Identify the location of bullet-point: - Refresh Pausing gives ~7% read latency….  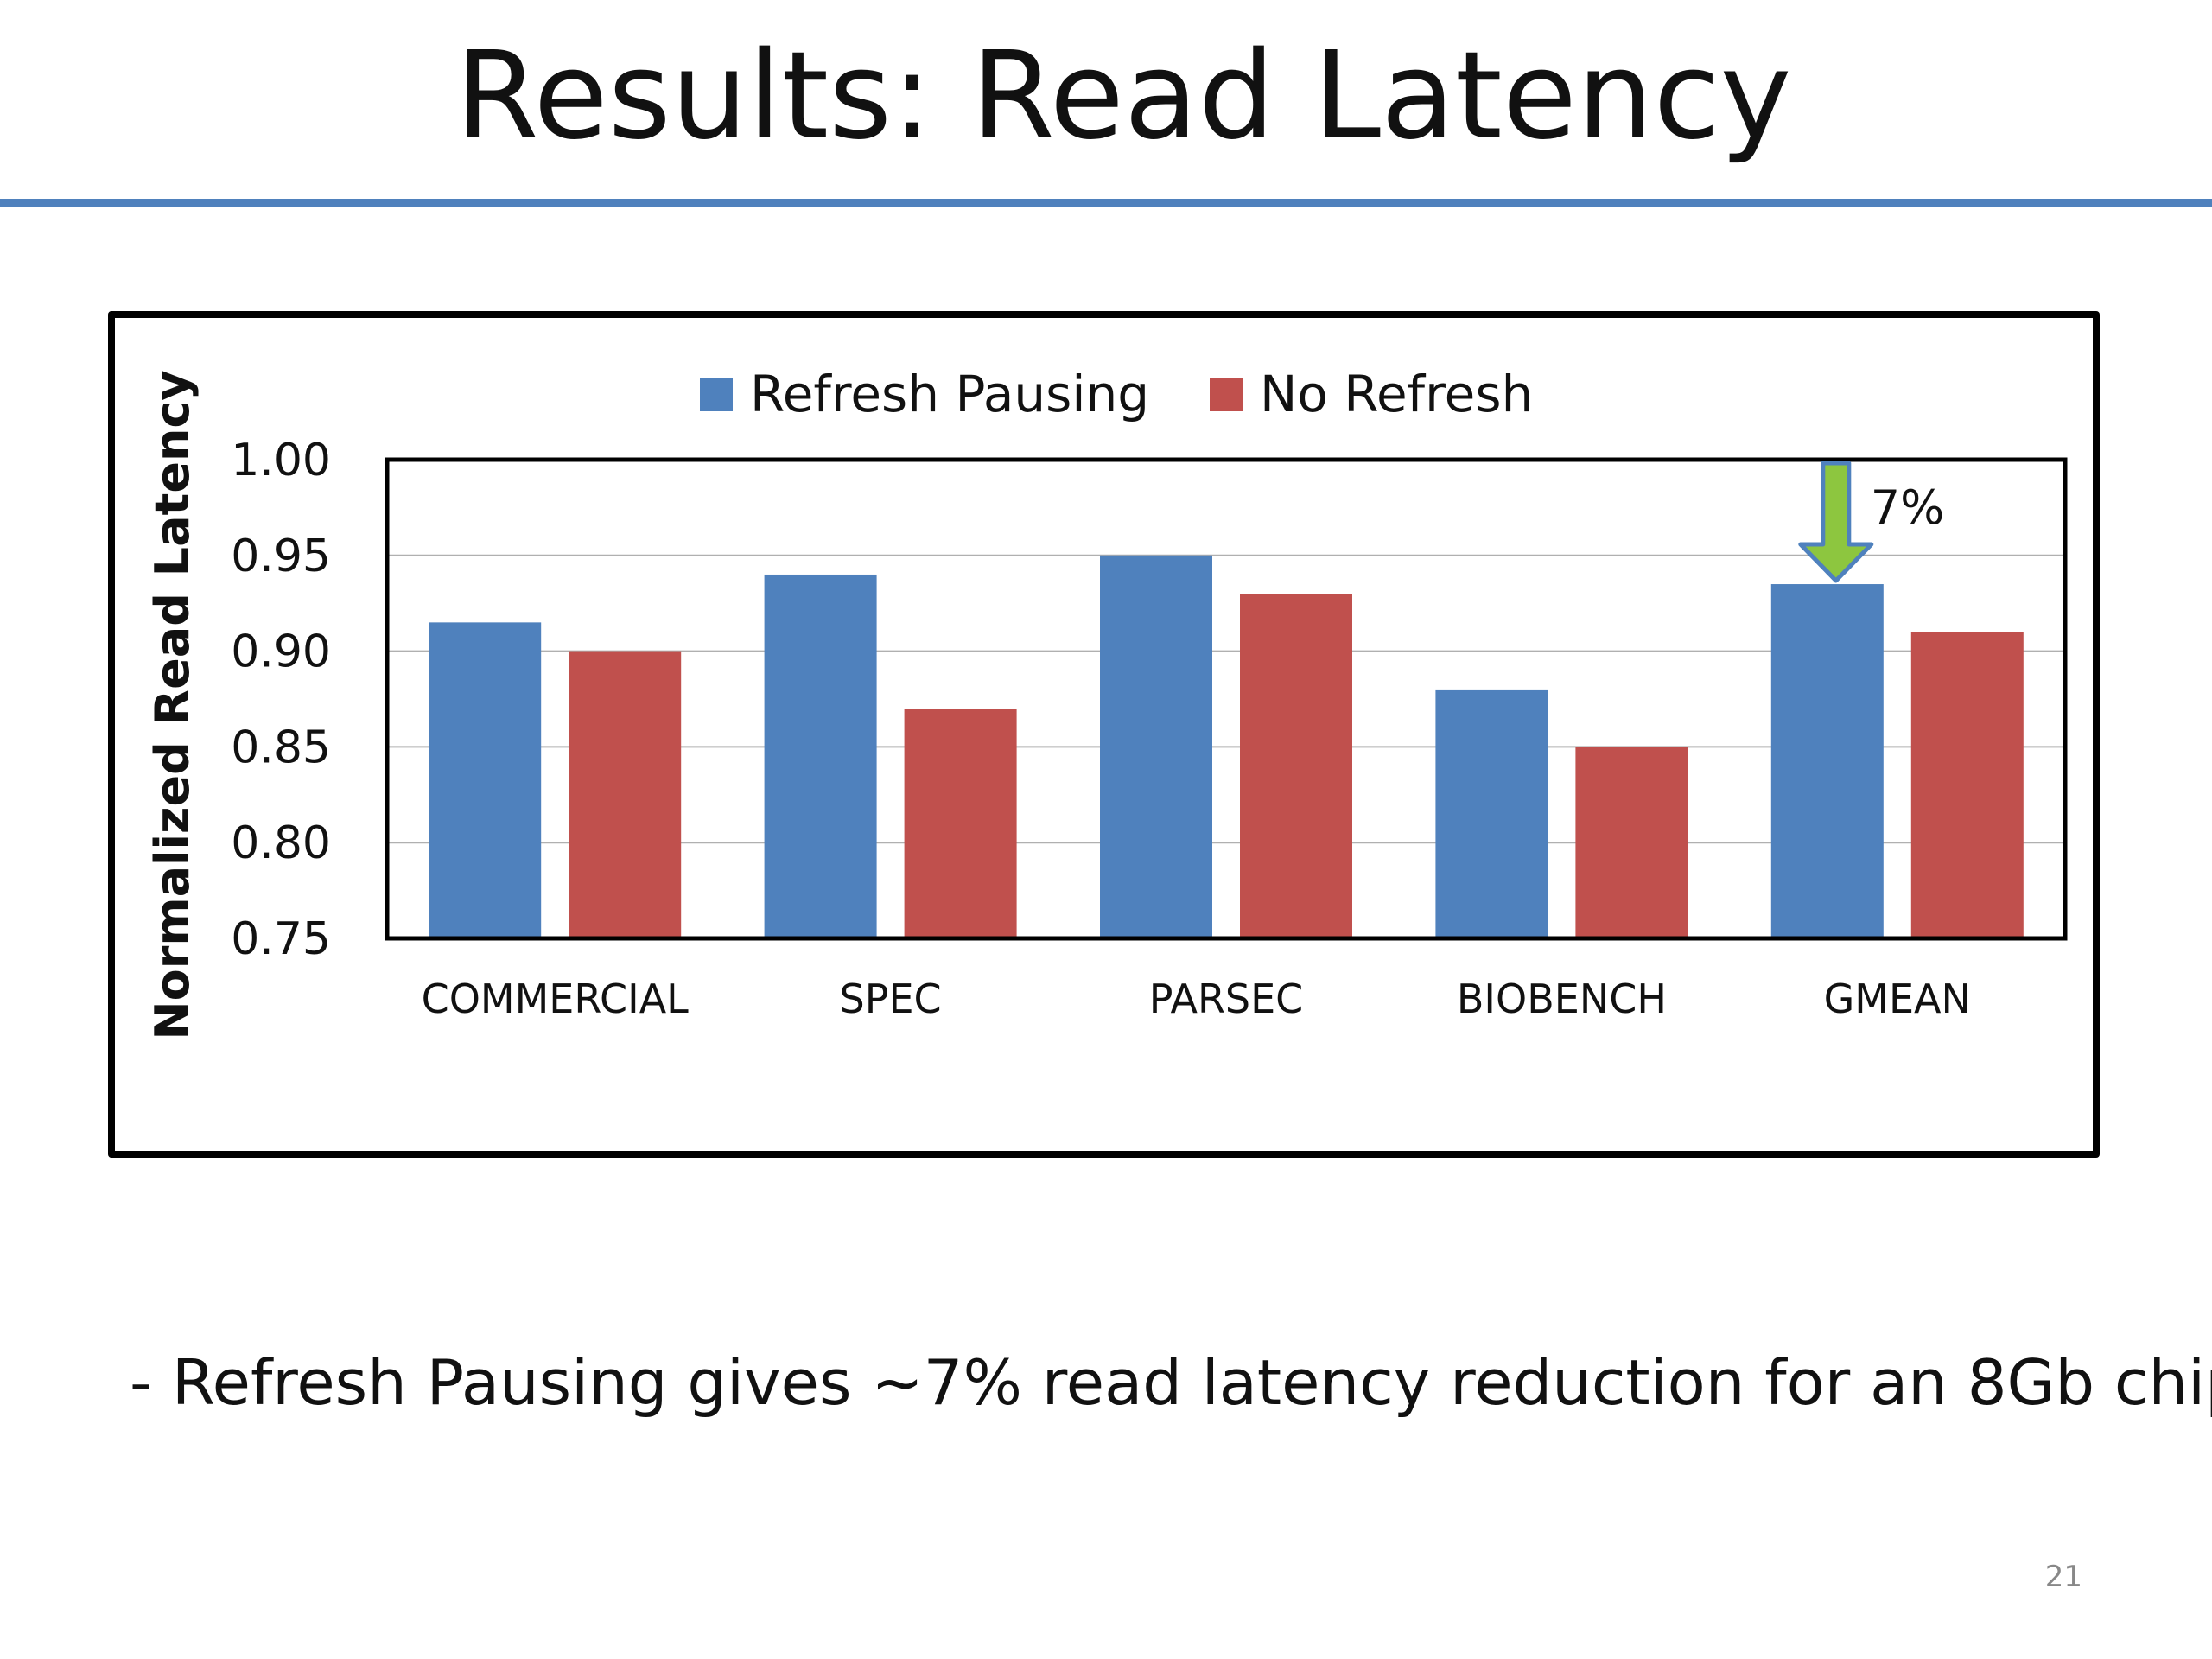
(1171, 1382).